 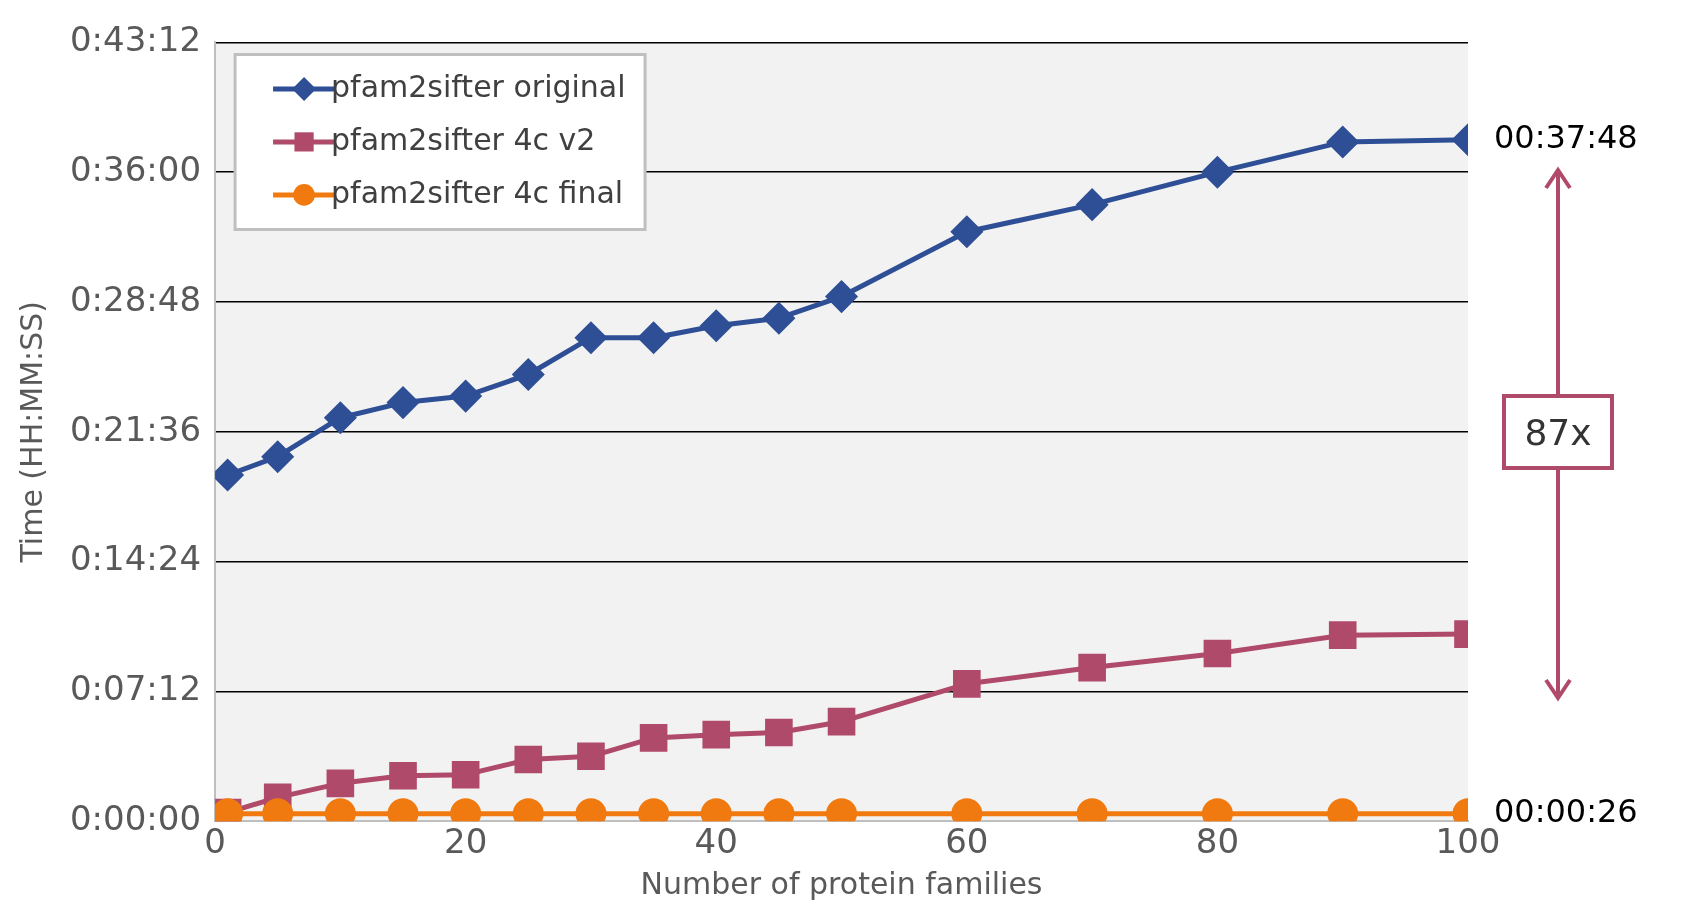 I want to click on text: 87x, so click(x=1558, y=432).